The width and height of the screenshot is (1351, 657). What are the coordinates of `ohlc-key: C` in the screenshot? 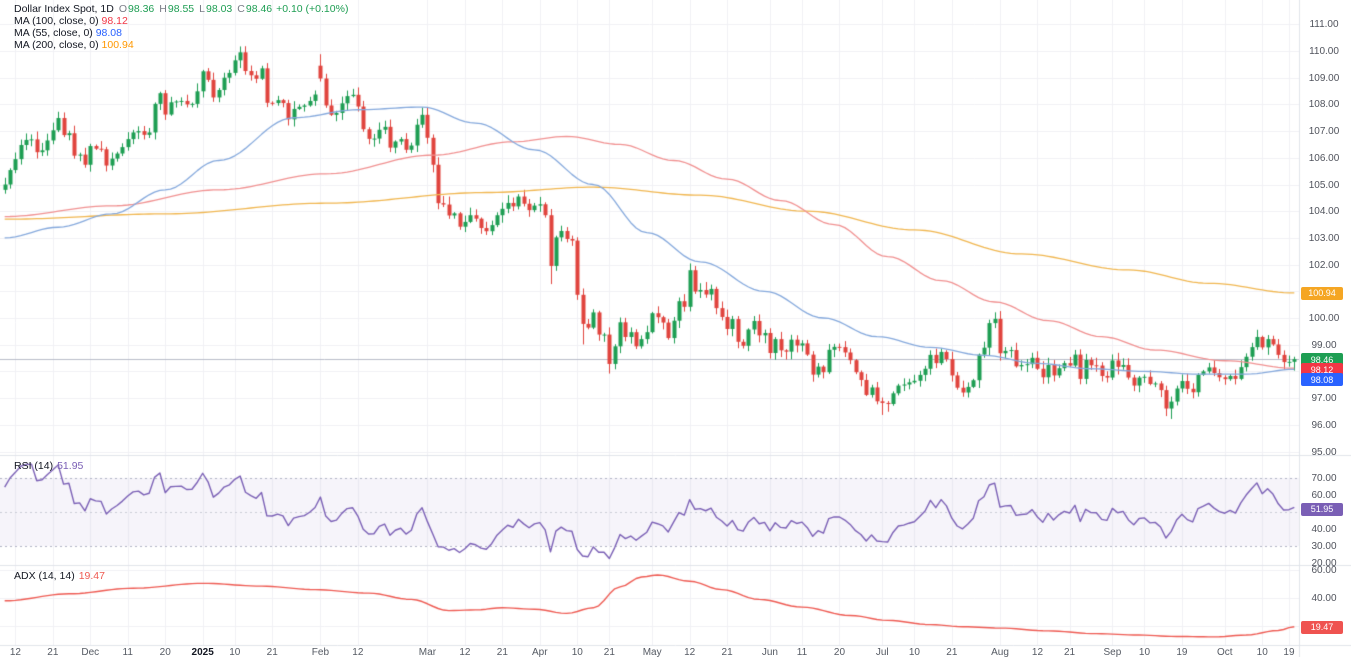 It's located at (241, 9).